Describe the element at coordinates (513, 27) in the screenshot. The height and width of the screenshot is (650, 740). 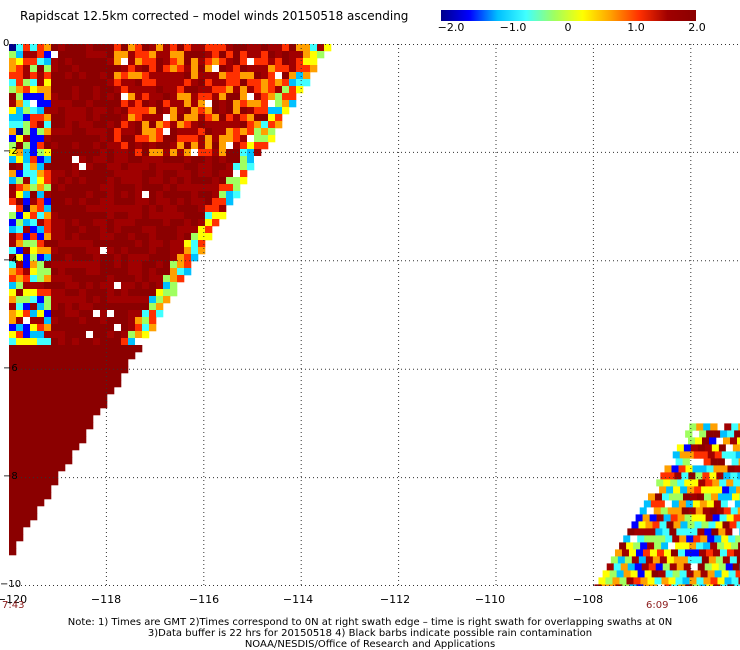
I see `colorbar-label-neg1: −1.0` at that location.